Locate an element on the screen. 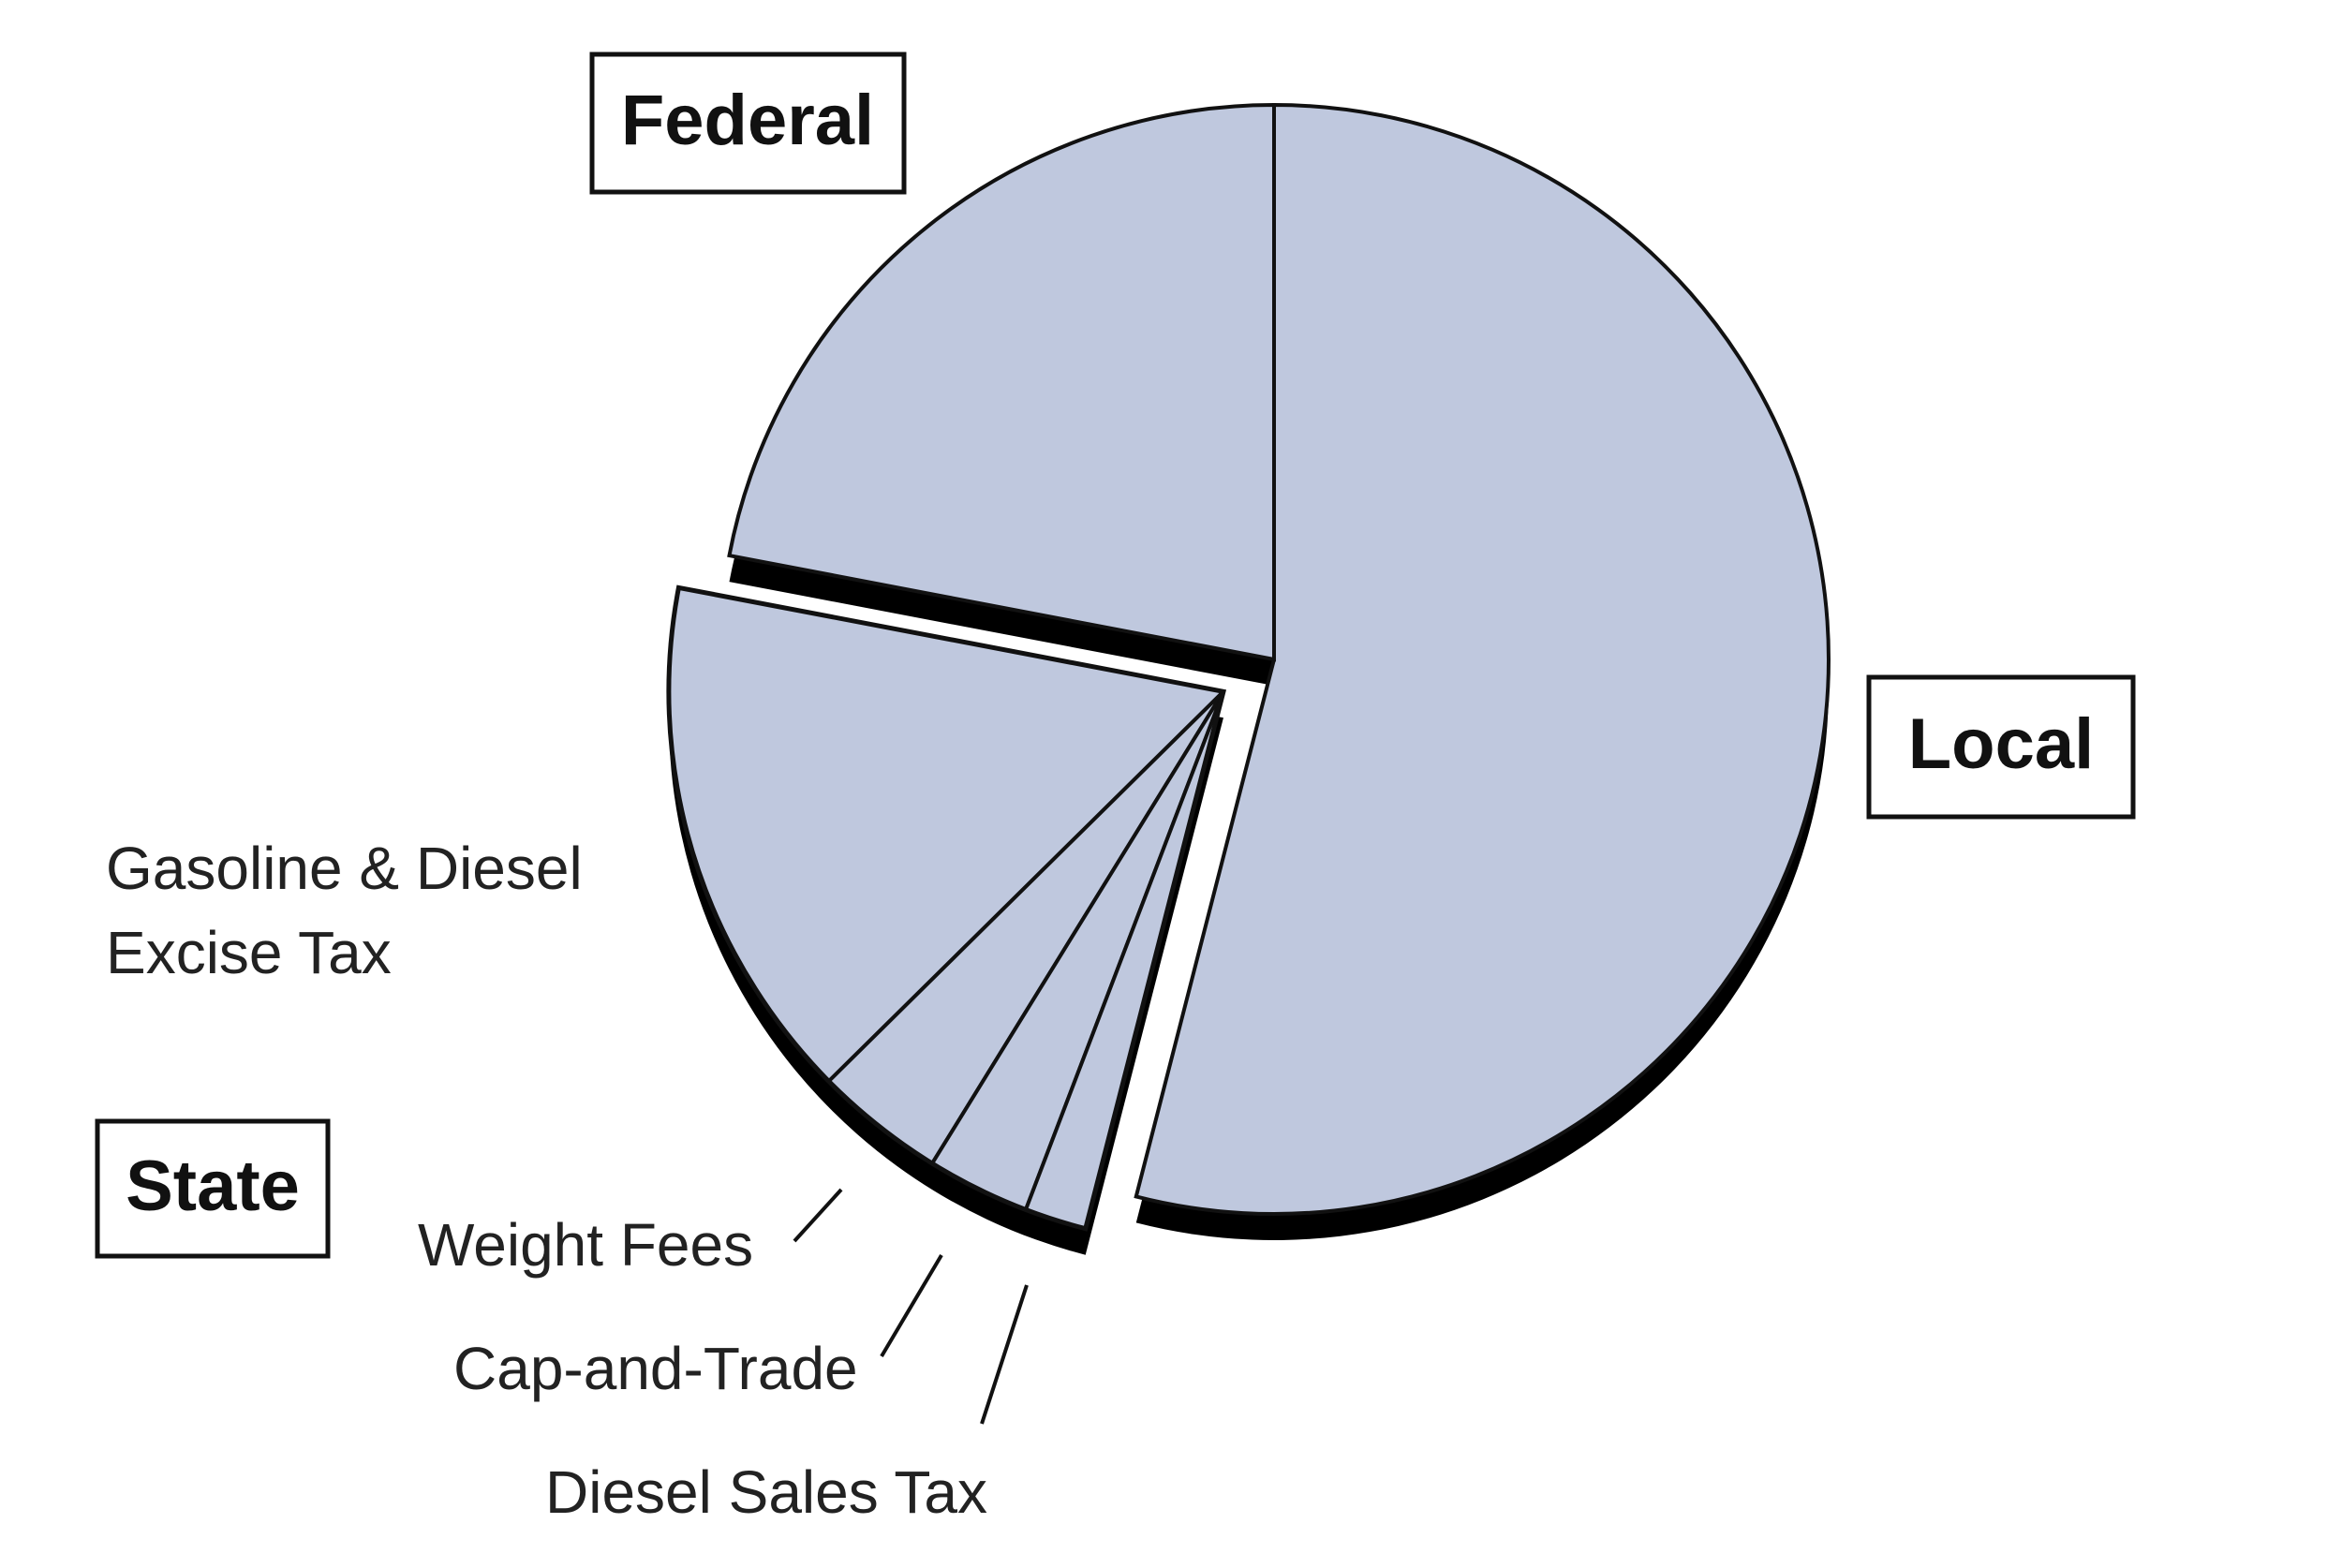 The height and width of the screenshot is (1568, 2342). leader-lines is located at coordinates (911, 1306).